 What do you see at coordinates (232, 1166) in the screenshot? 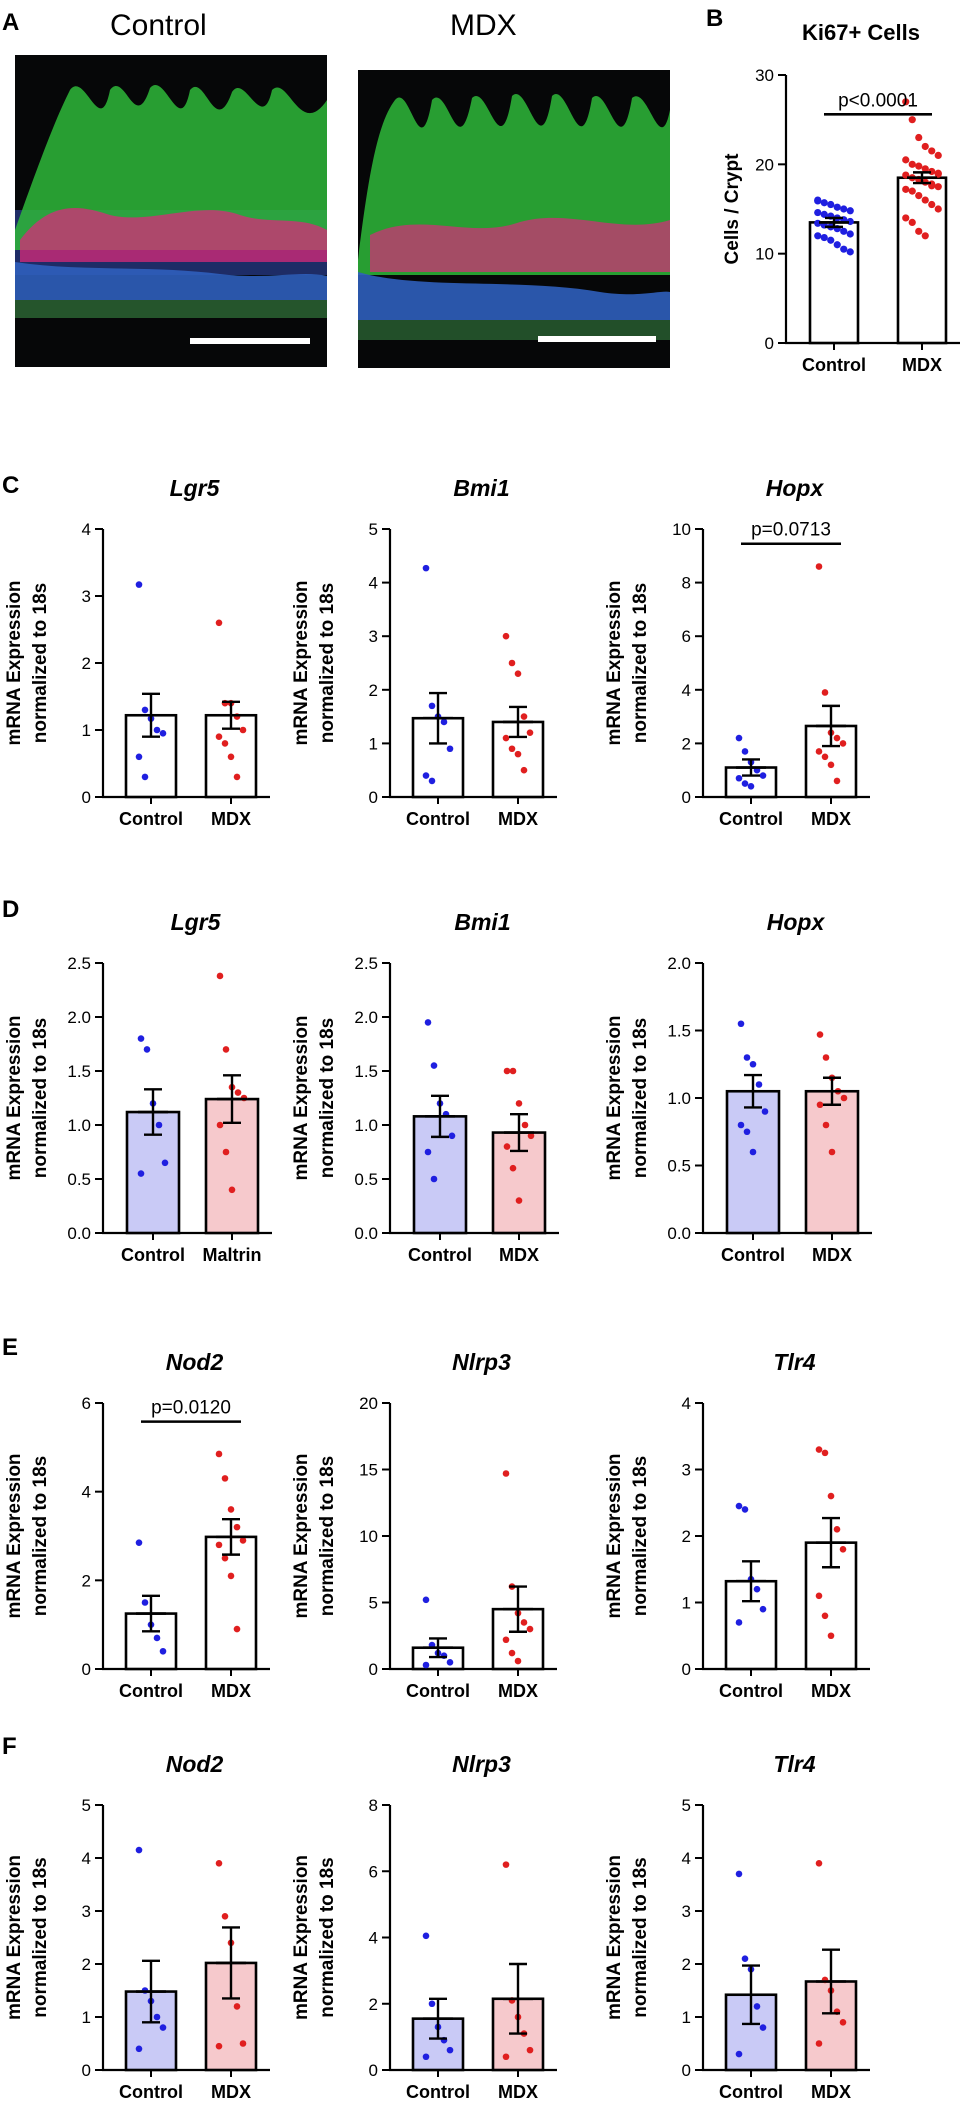
I see `bar-maltrin` at bounding box center [232, 1166].